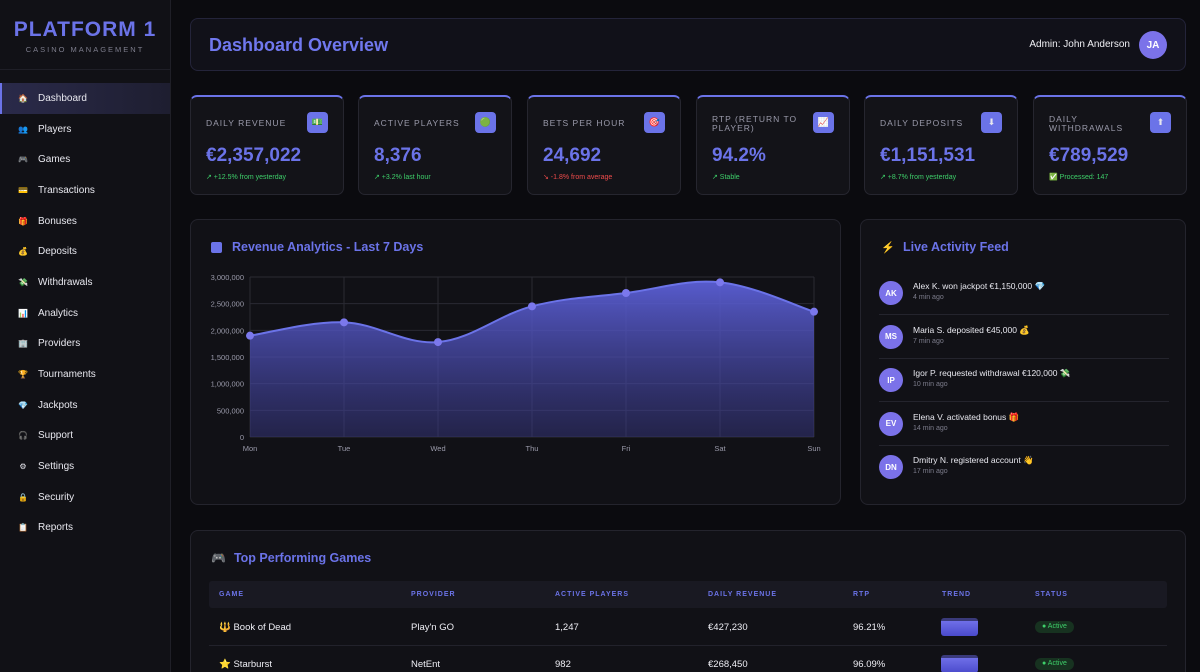 The width and height of the screenshot is (1200, 672). Describe the element at coordinates (23, 528) in the screenshot. I see `clipboard-icon: 📋` at that location.